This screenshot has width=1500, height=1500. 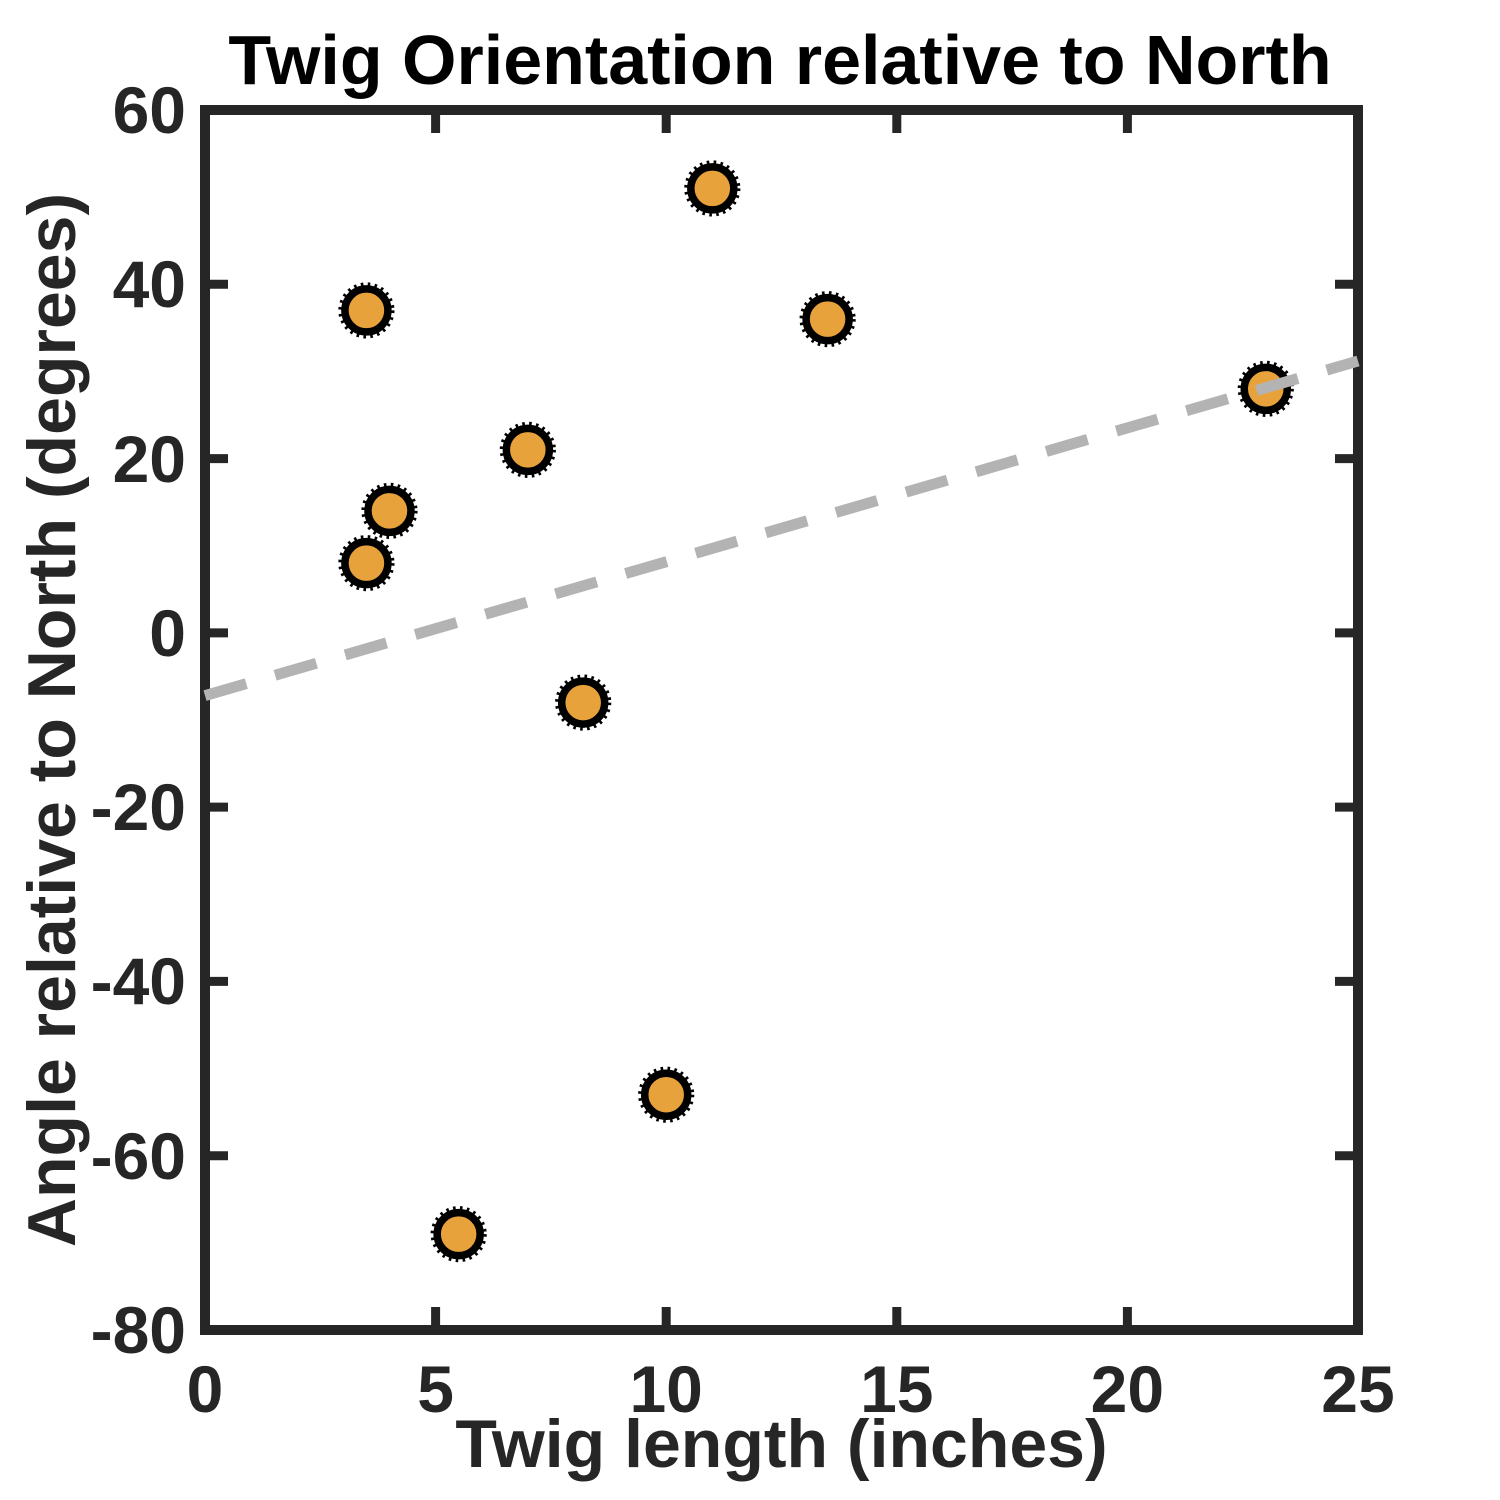 What do you see at coordinates (435, 1389) in the screenshot?
I see `x-tick-label-5: 5` at bounding box center [435, 1389].